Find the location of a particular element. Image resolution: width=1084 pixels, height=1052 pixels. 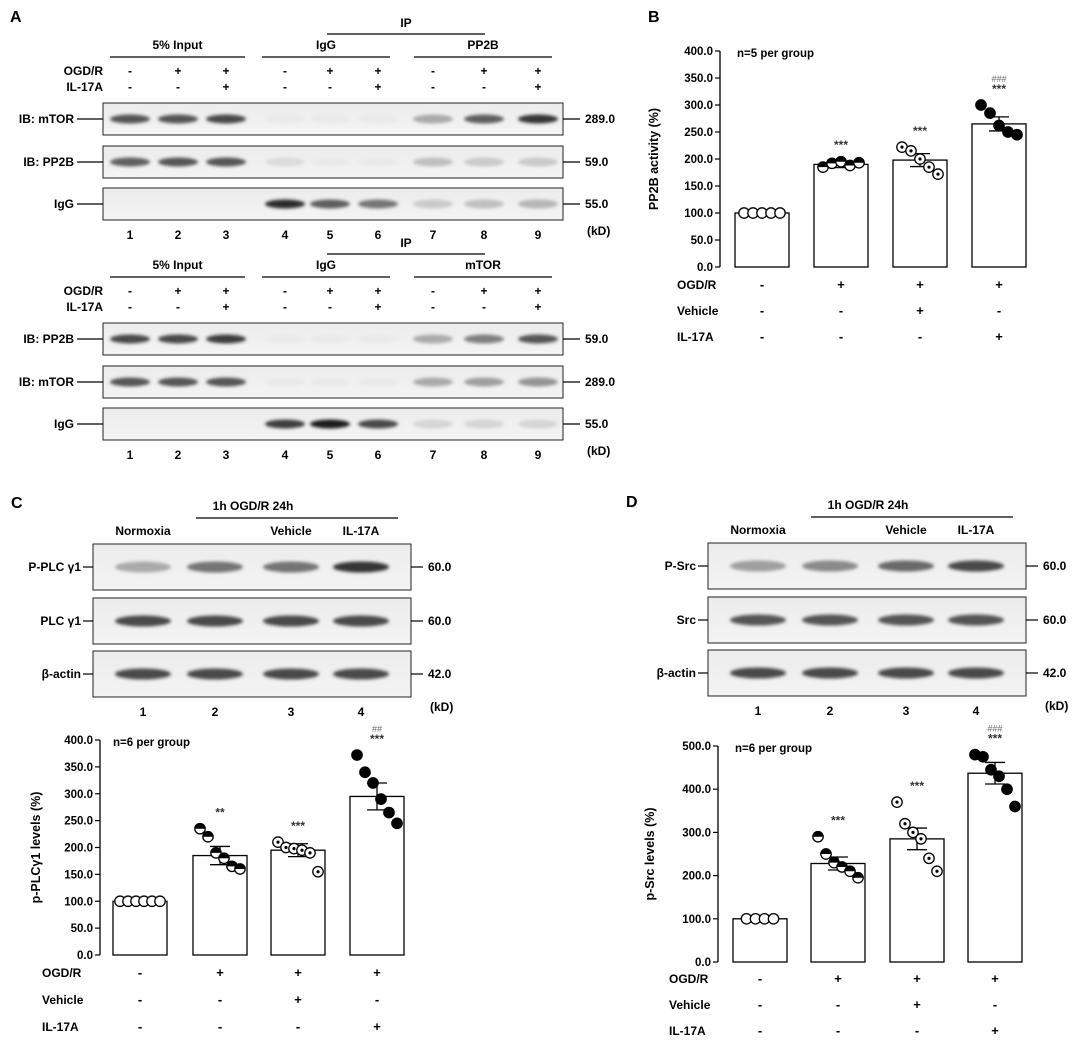

group-label: IgG is located at coordinates (326, 265).